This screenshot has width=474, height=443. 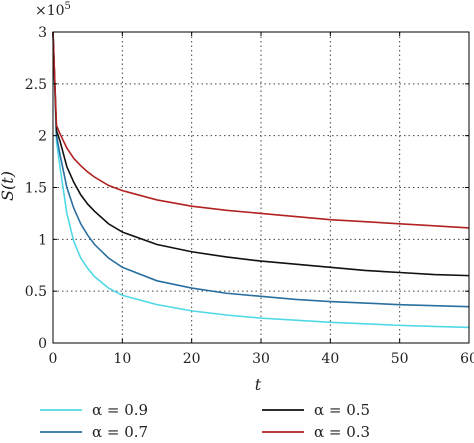 I want to click on legend-label: α = 0.3, so click(x=342, y=432).